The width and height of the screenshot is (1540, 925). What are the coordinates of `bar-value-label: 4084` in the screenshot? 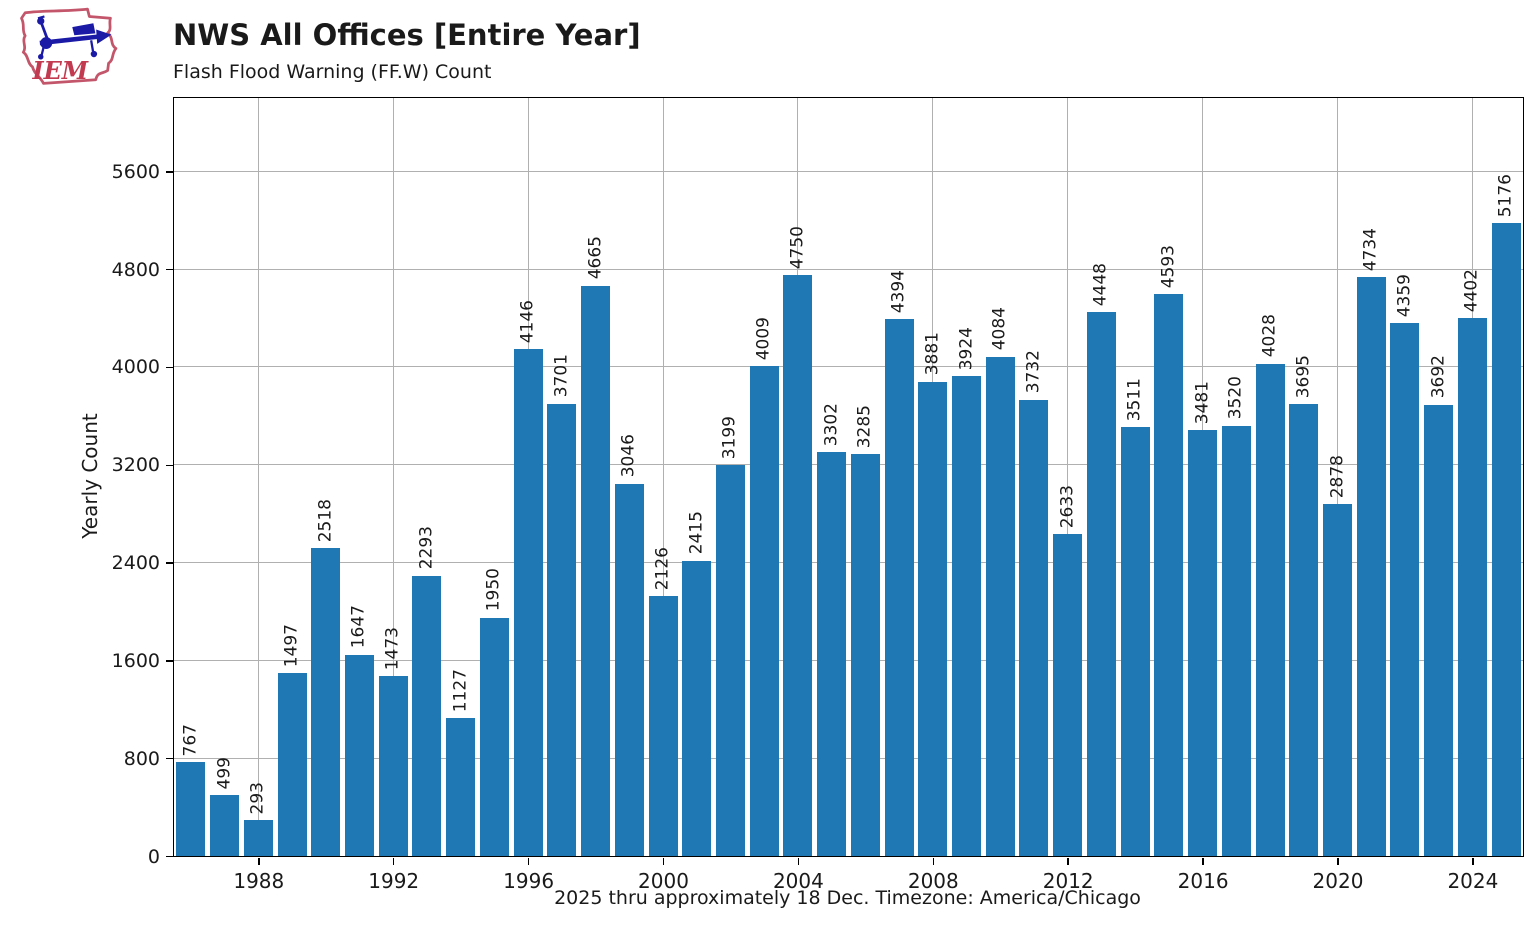 It's located at (999, 329).